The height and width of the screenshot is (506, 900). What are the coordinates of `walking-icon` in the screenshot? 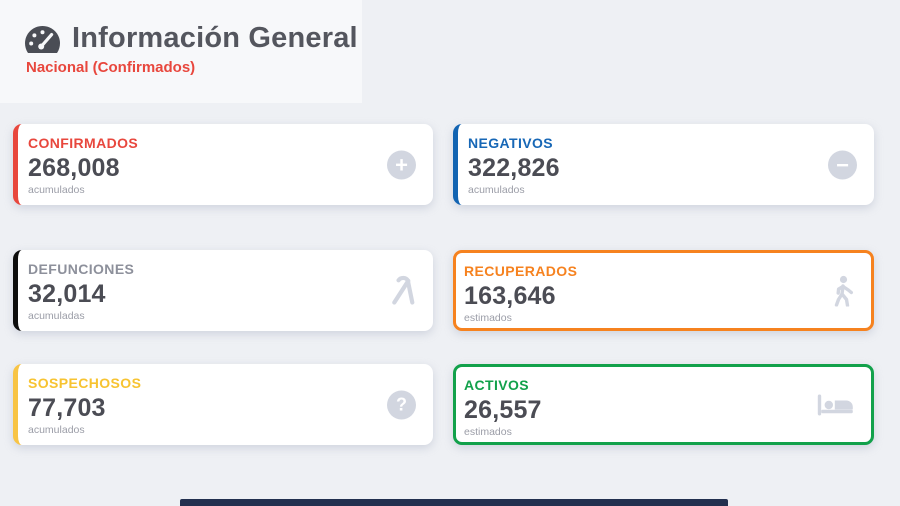 It's located at (842, 290).